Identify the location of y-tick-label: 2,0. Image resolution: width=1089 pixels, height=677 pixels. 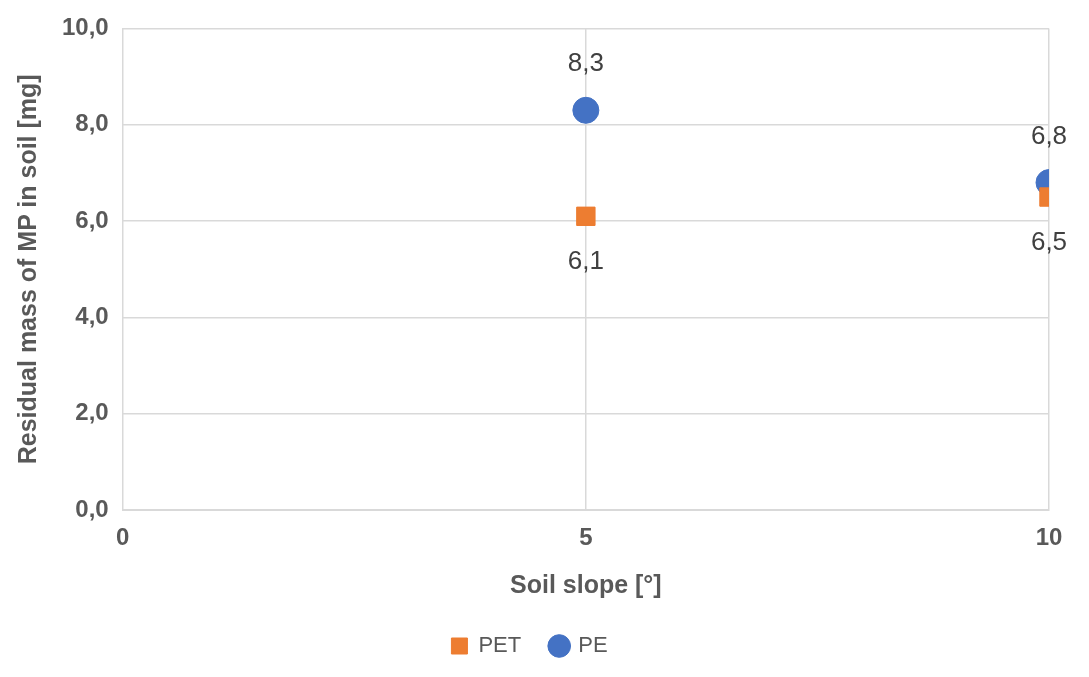
(92, 412).